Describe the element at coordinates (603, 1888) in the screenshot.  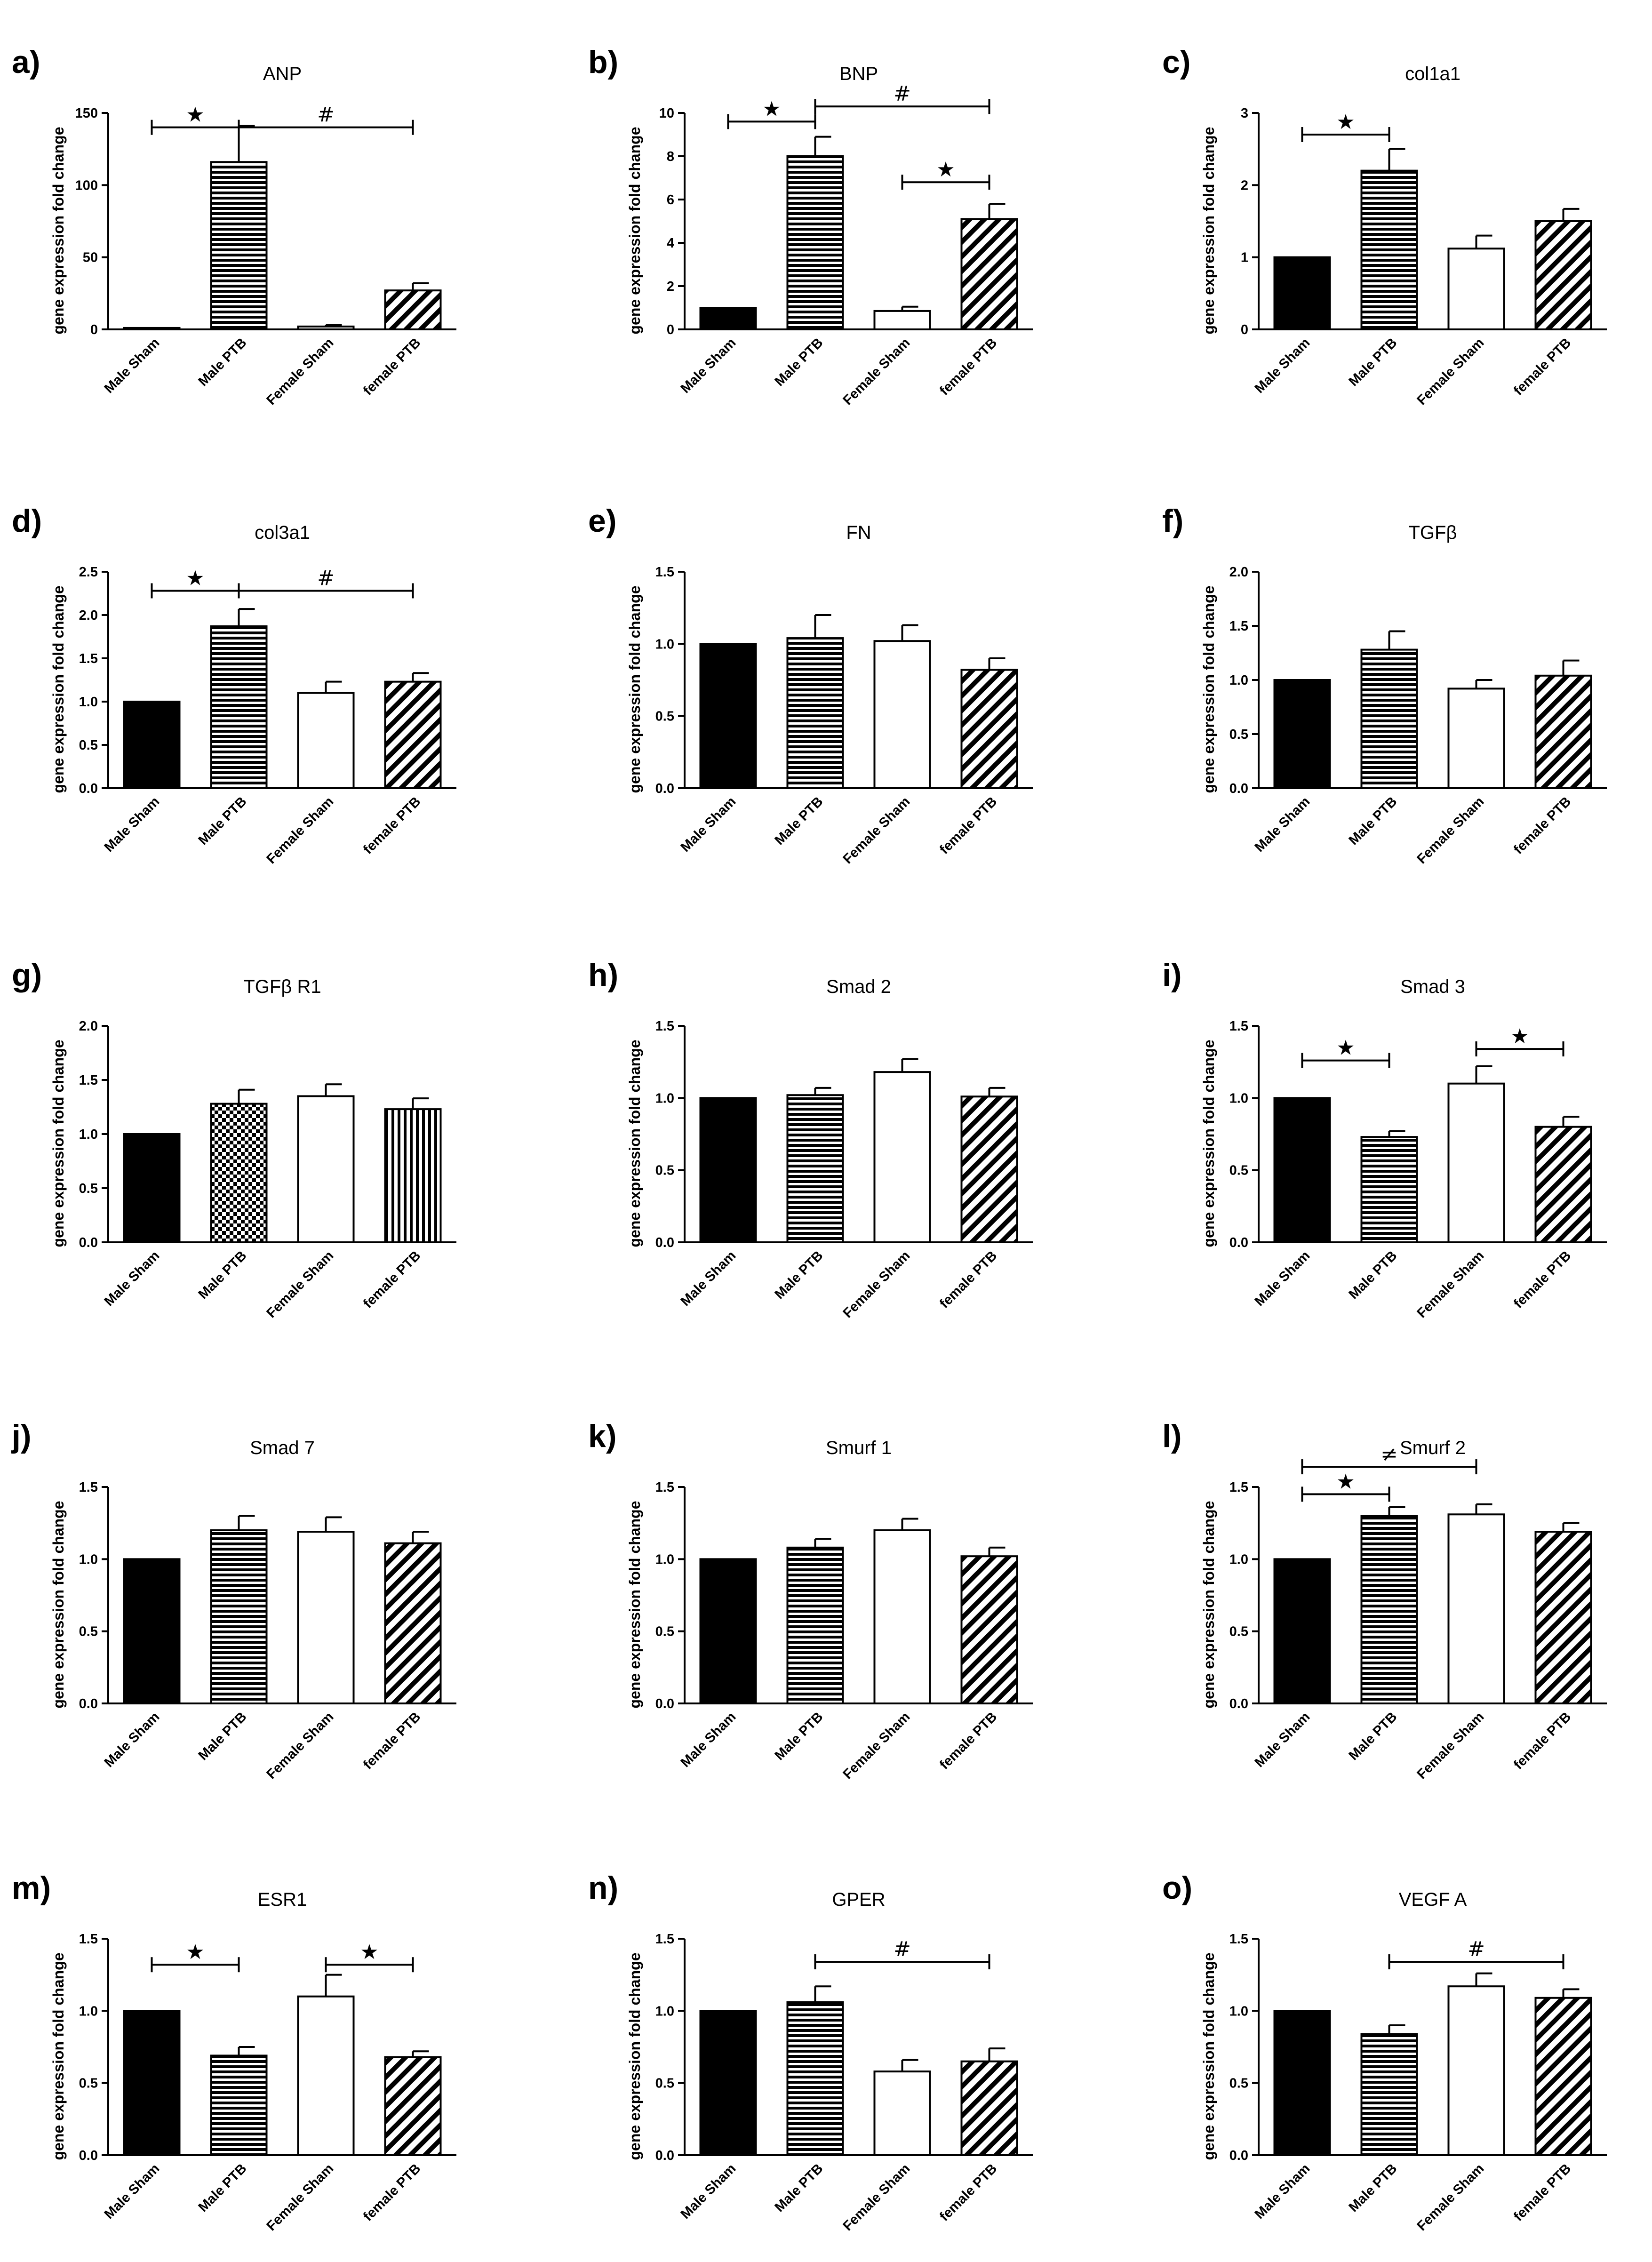
I see `panel-label: n)` at that location.